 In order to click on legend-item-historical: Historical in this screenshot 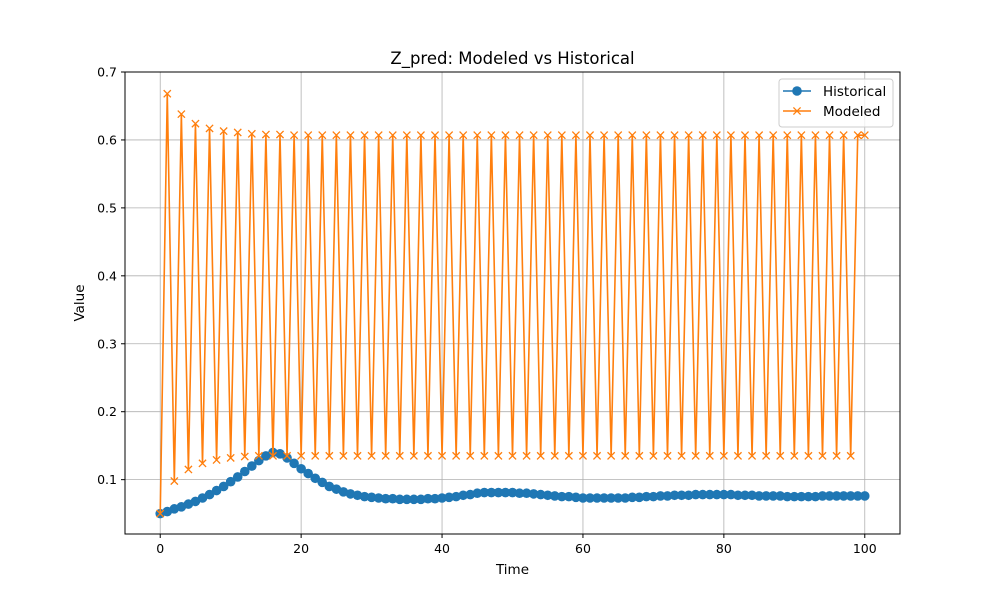, I will do `click(834, 92)`.